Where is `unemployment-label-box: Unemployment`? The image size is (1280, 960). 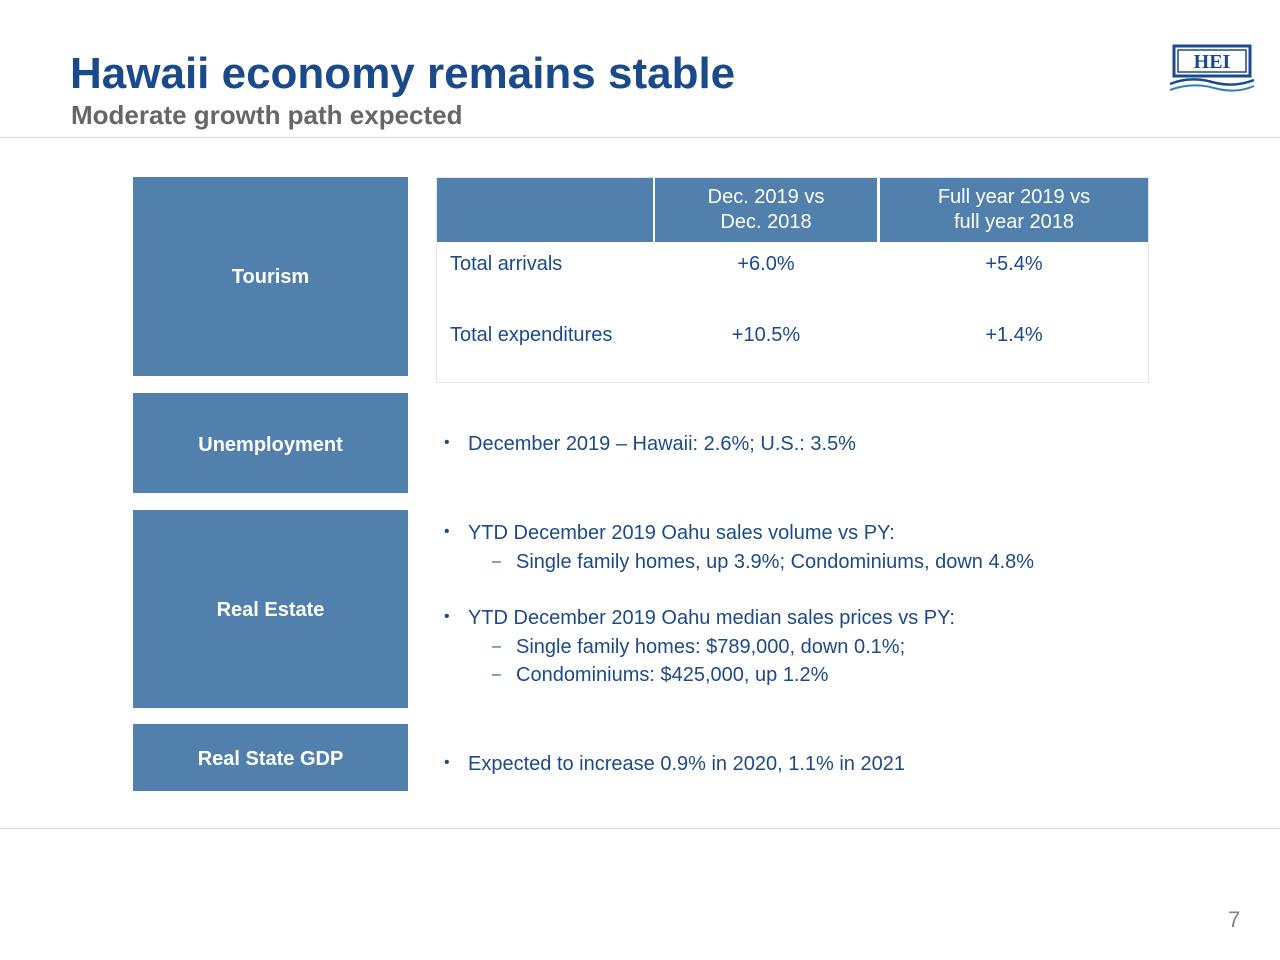
unemployment-label-box: Unemployment is located at coordinates (270, 443).